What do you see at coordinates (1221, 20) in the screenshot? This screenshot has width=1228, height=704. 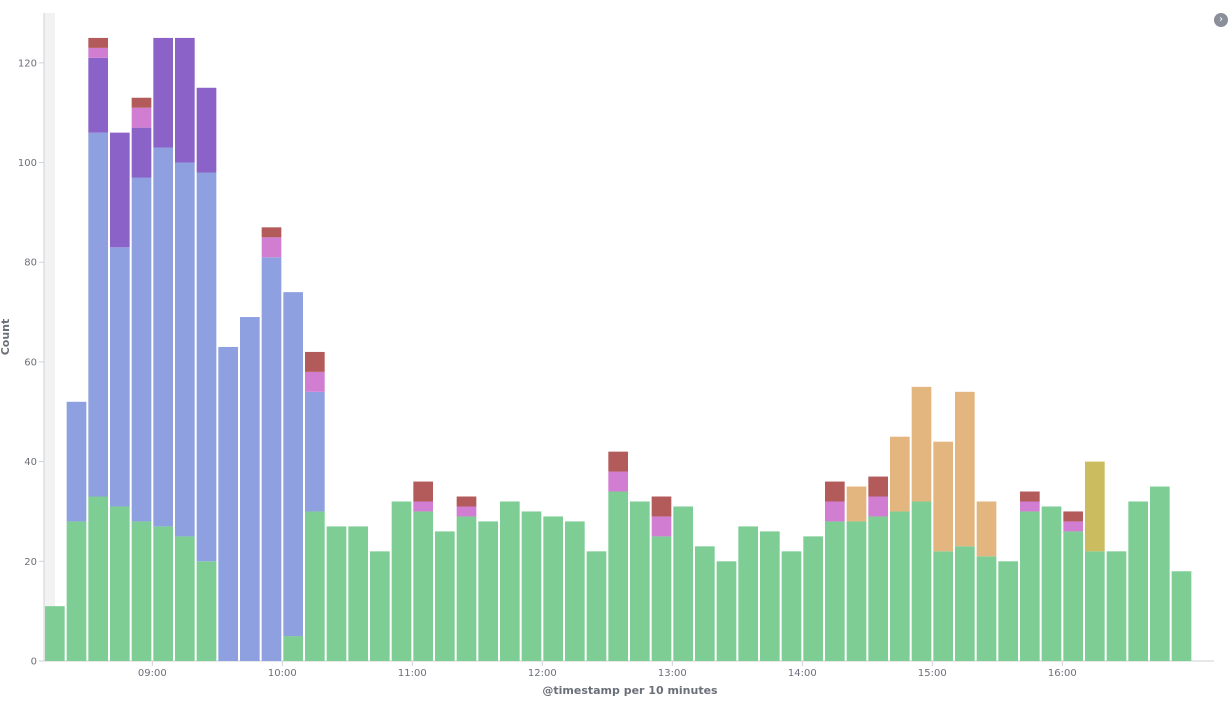 I see `legend-toggle-icon: ›` at bounding box center [1221, 20].